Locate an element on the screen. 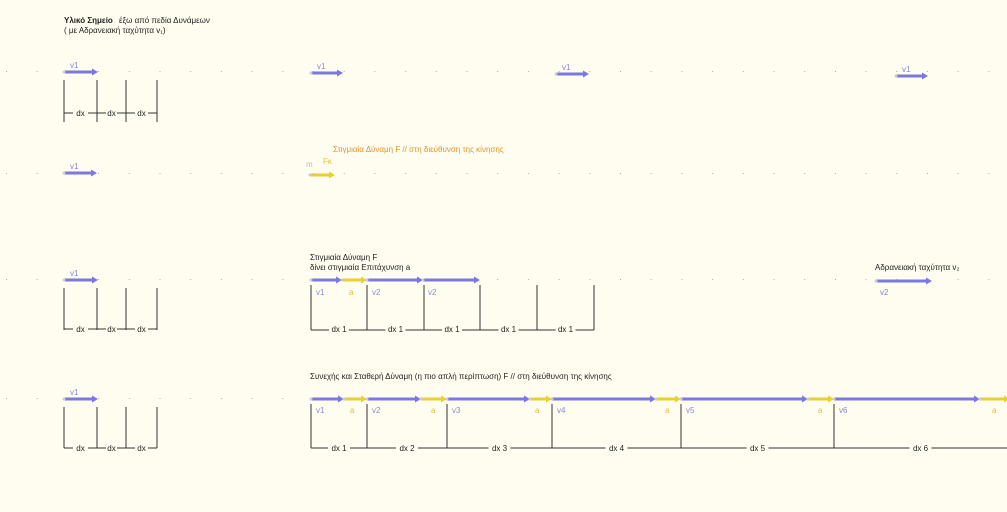  row3-title-1: Στιγμιαία Δύναμη F is located at coordinates (343, 257).